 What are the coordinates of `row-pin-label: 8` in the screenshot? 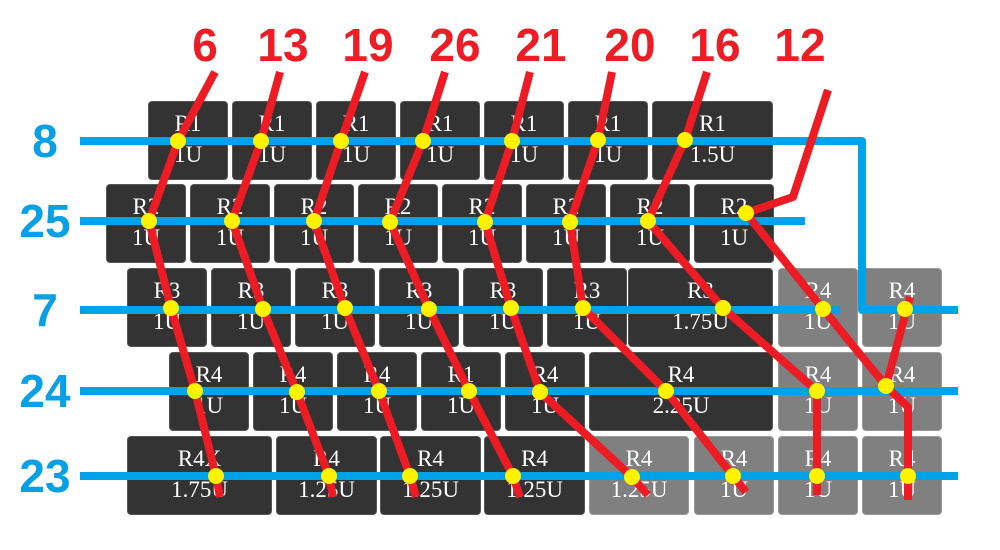 It's located at (45, 141).